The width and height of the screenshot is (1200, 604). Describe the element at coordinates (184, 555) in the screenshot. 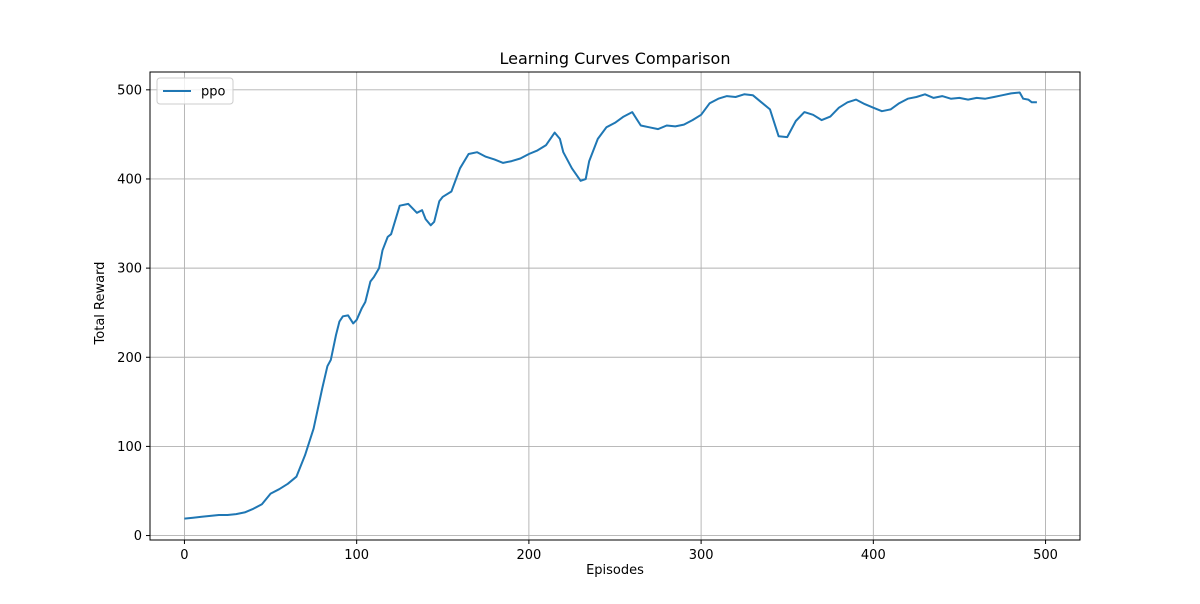

I see `x-tick-label: 0` at that location.